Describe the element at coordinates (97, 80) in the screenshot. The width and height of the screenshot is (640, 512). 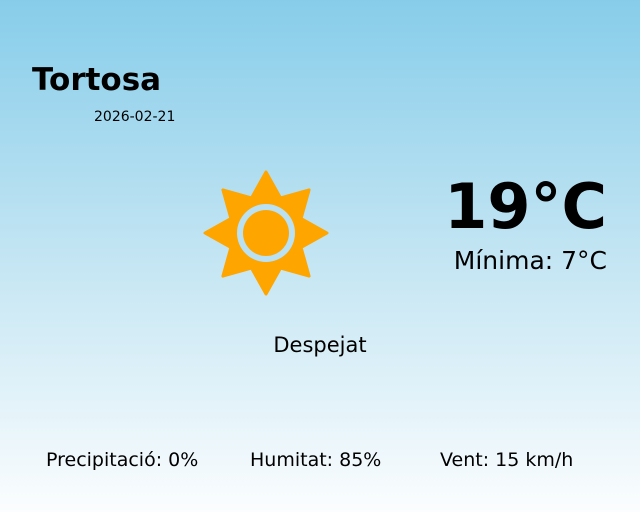
I see `city-name: Tortosa` at that location.